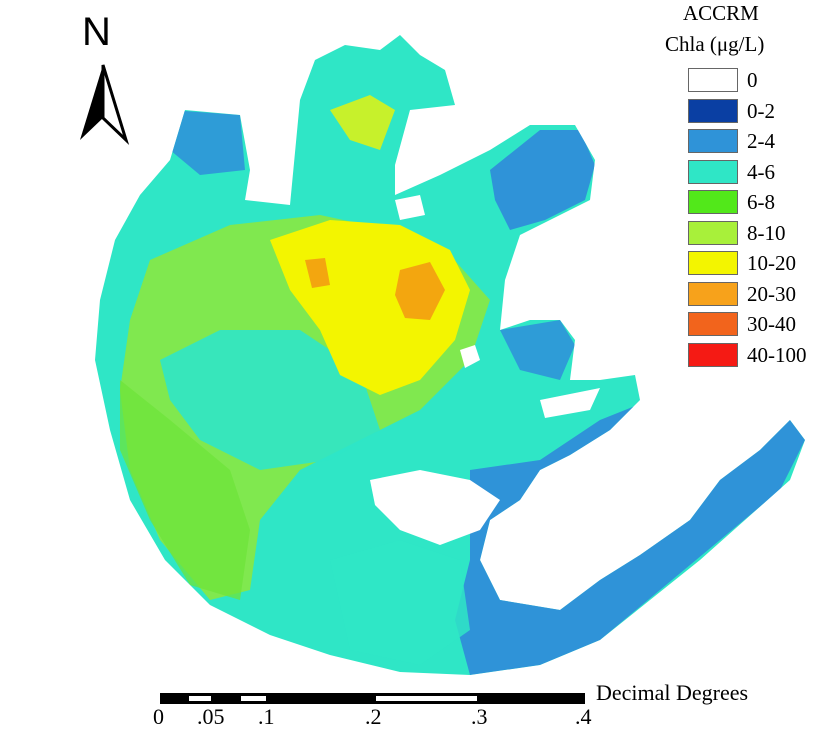 This screenshot has height=733, width=828. I want to click on legend-label: 20-30, so click(771, 293).